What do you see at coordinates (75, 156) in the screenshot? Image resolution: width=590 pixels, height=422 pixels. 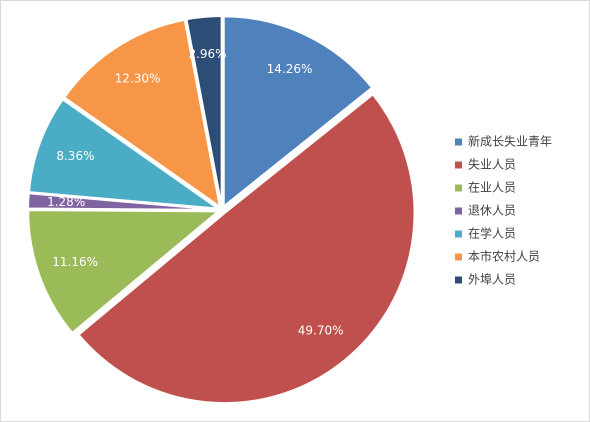 I see `data-label: 8.36%` at bounding box center [75, 156].